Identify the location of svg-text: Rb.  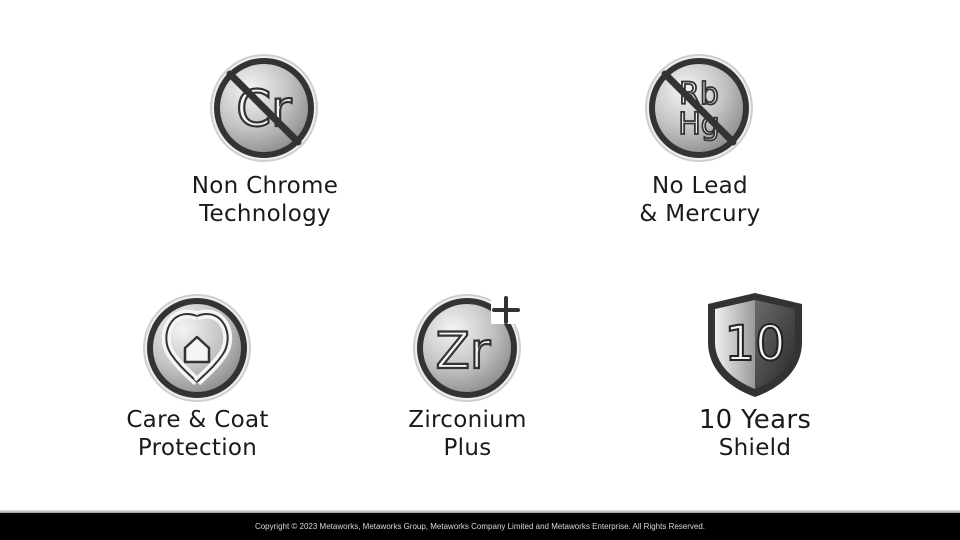
(699, 94).